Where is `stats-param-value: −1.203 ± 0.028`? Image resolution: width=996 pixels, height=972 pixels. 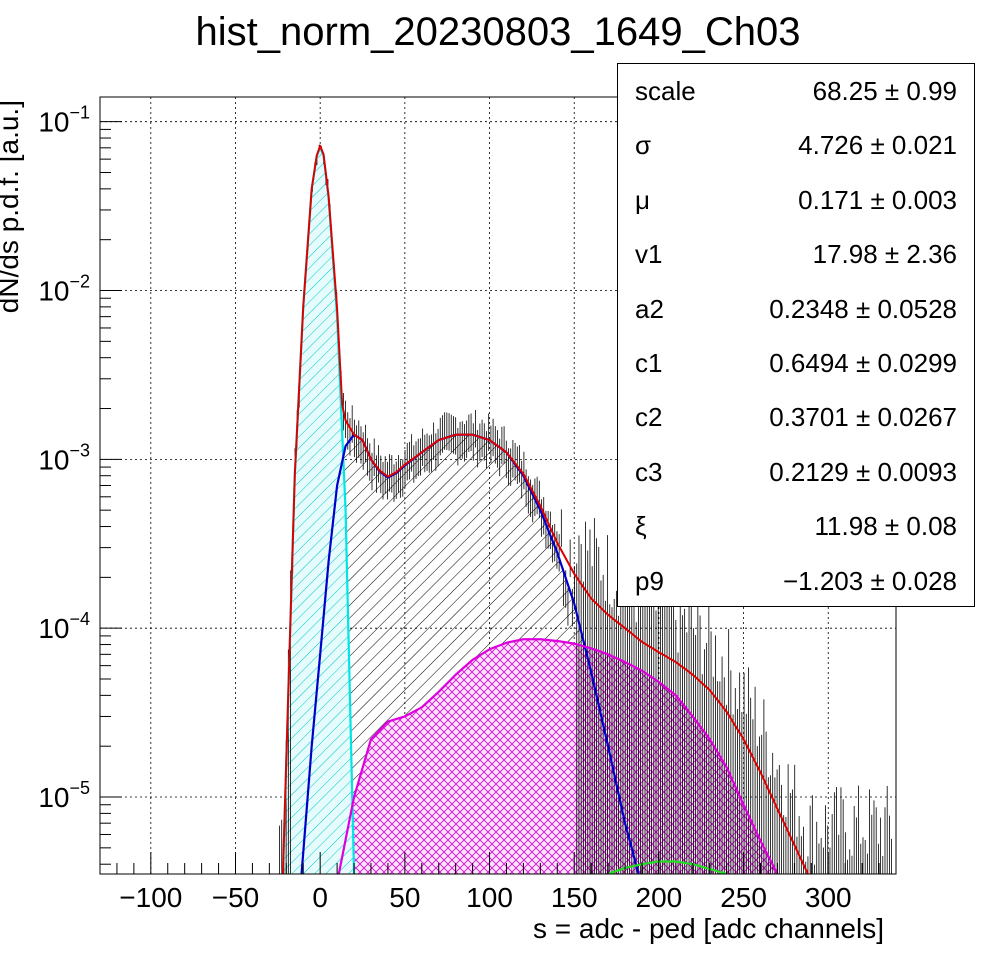 stats-param-value: −1.203 ± 0.028 is located at coordinates (869, 580).